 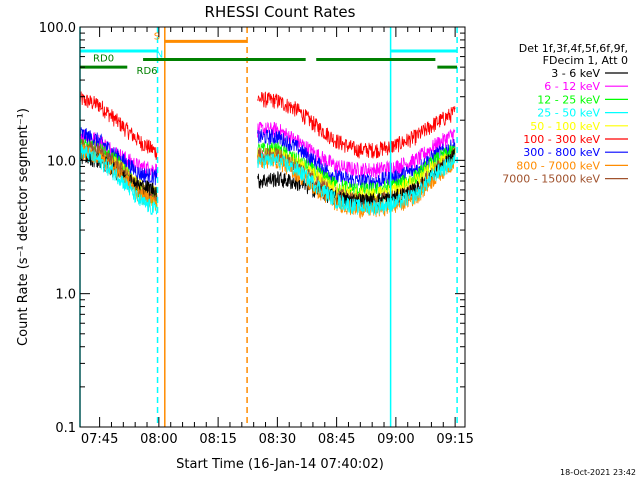 What do you see at coordinates (280, 12) in the screenshot?
I see `chart-title: RHESSI Count Rates` at bounding box center [280, 12].